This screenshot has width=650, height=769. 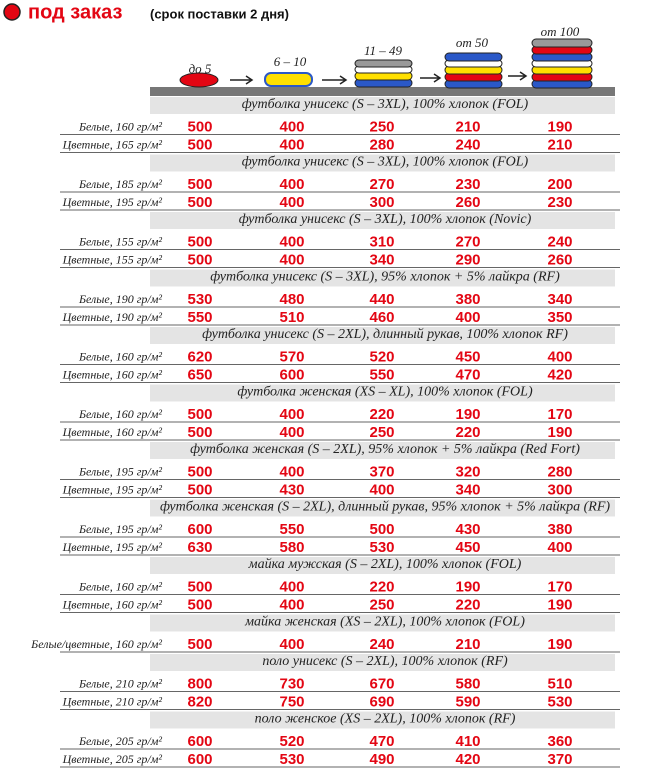 What do you see at coordinates (467, 547) in the screenshot?
I see `price: 450` at bounding box center [467, 547].